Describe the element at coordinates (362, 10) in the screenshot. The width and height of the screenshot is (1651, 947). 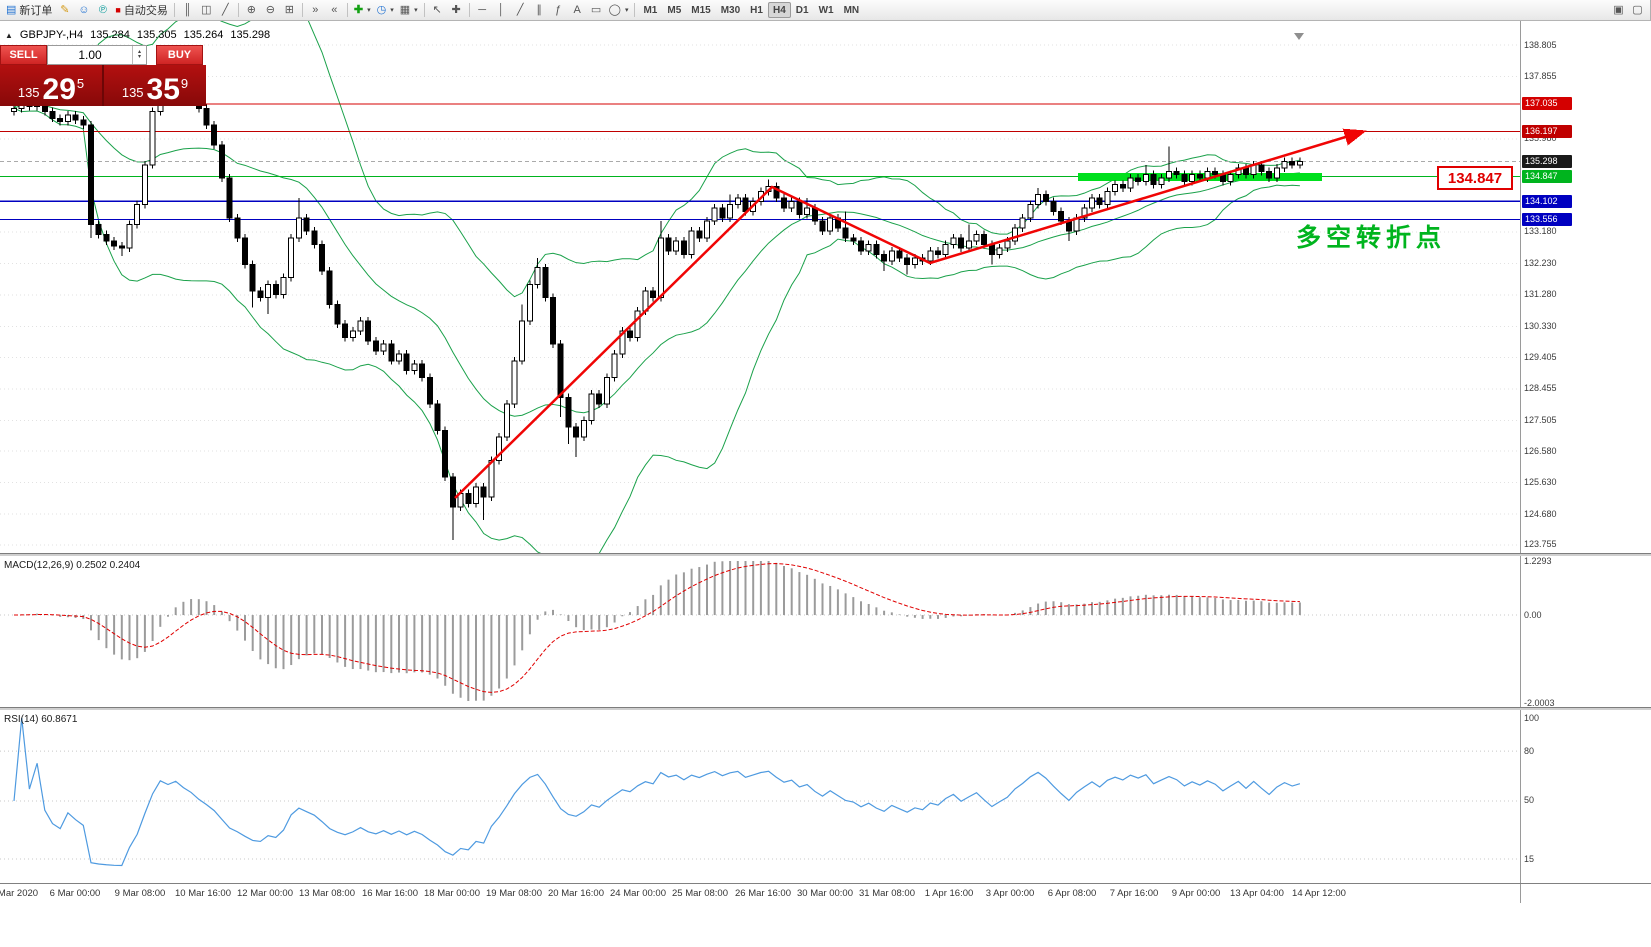
I see `indicators-button: ✚ ▾` at that location.